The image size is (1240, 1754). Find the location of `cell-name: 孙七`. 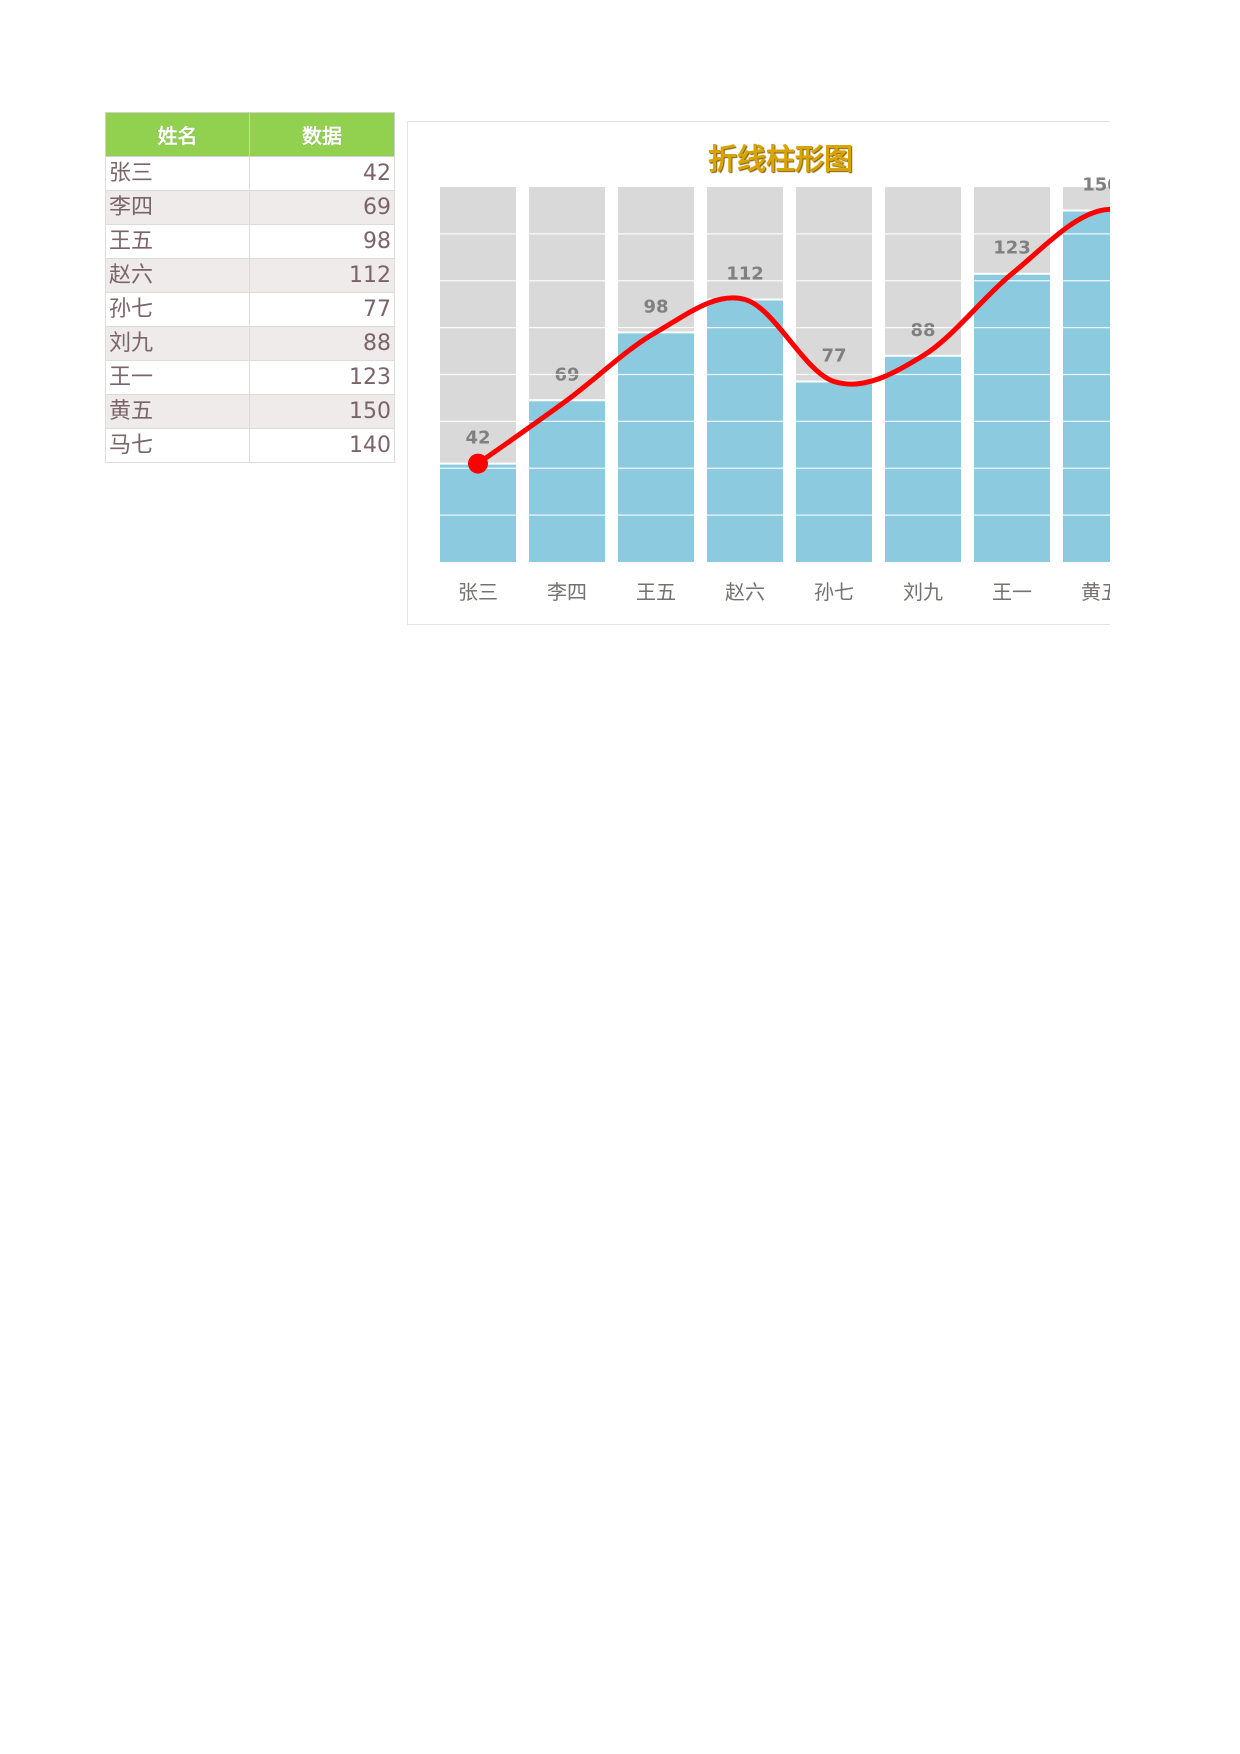

cell-name: 孙七 is located at coordinates (177, 309).